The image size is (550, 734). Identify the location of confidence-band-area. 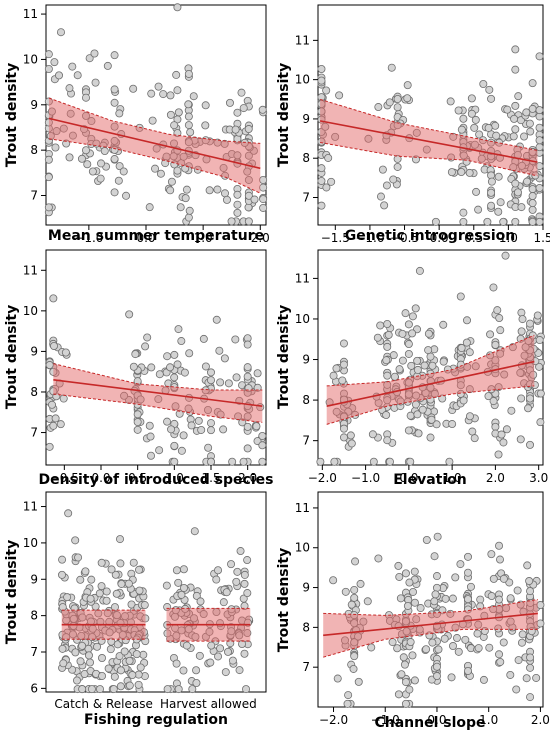
(430, 628).